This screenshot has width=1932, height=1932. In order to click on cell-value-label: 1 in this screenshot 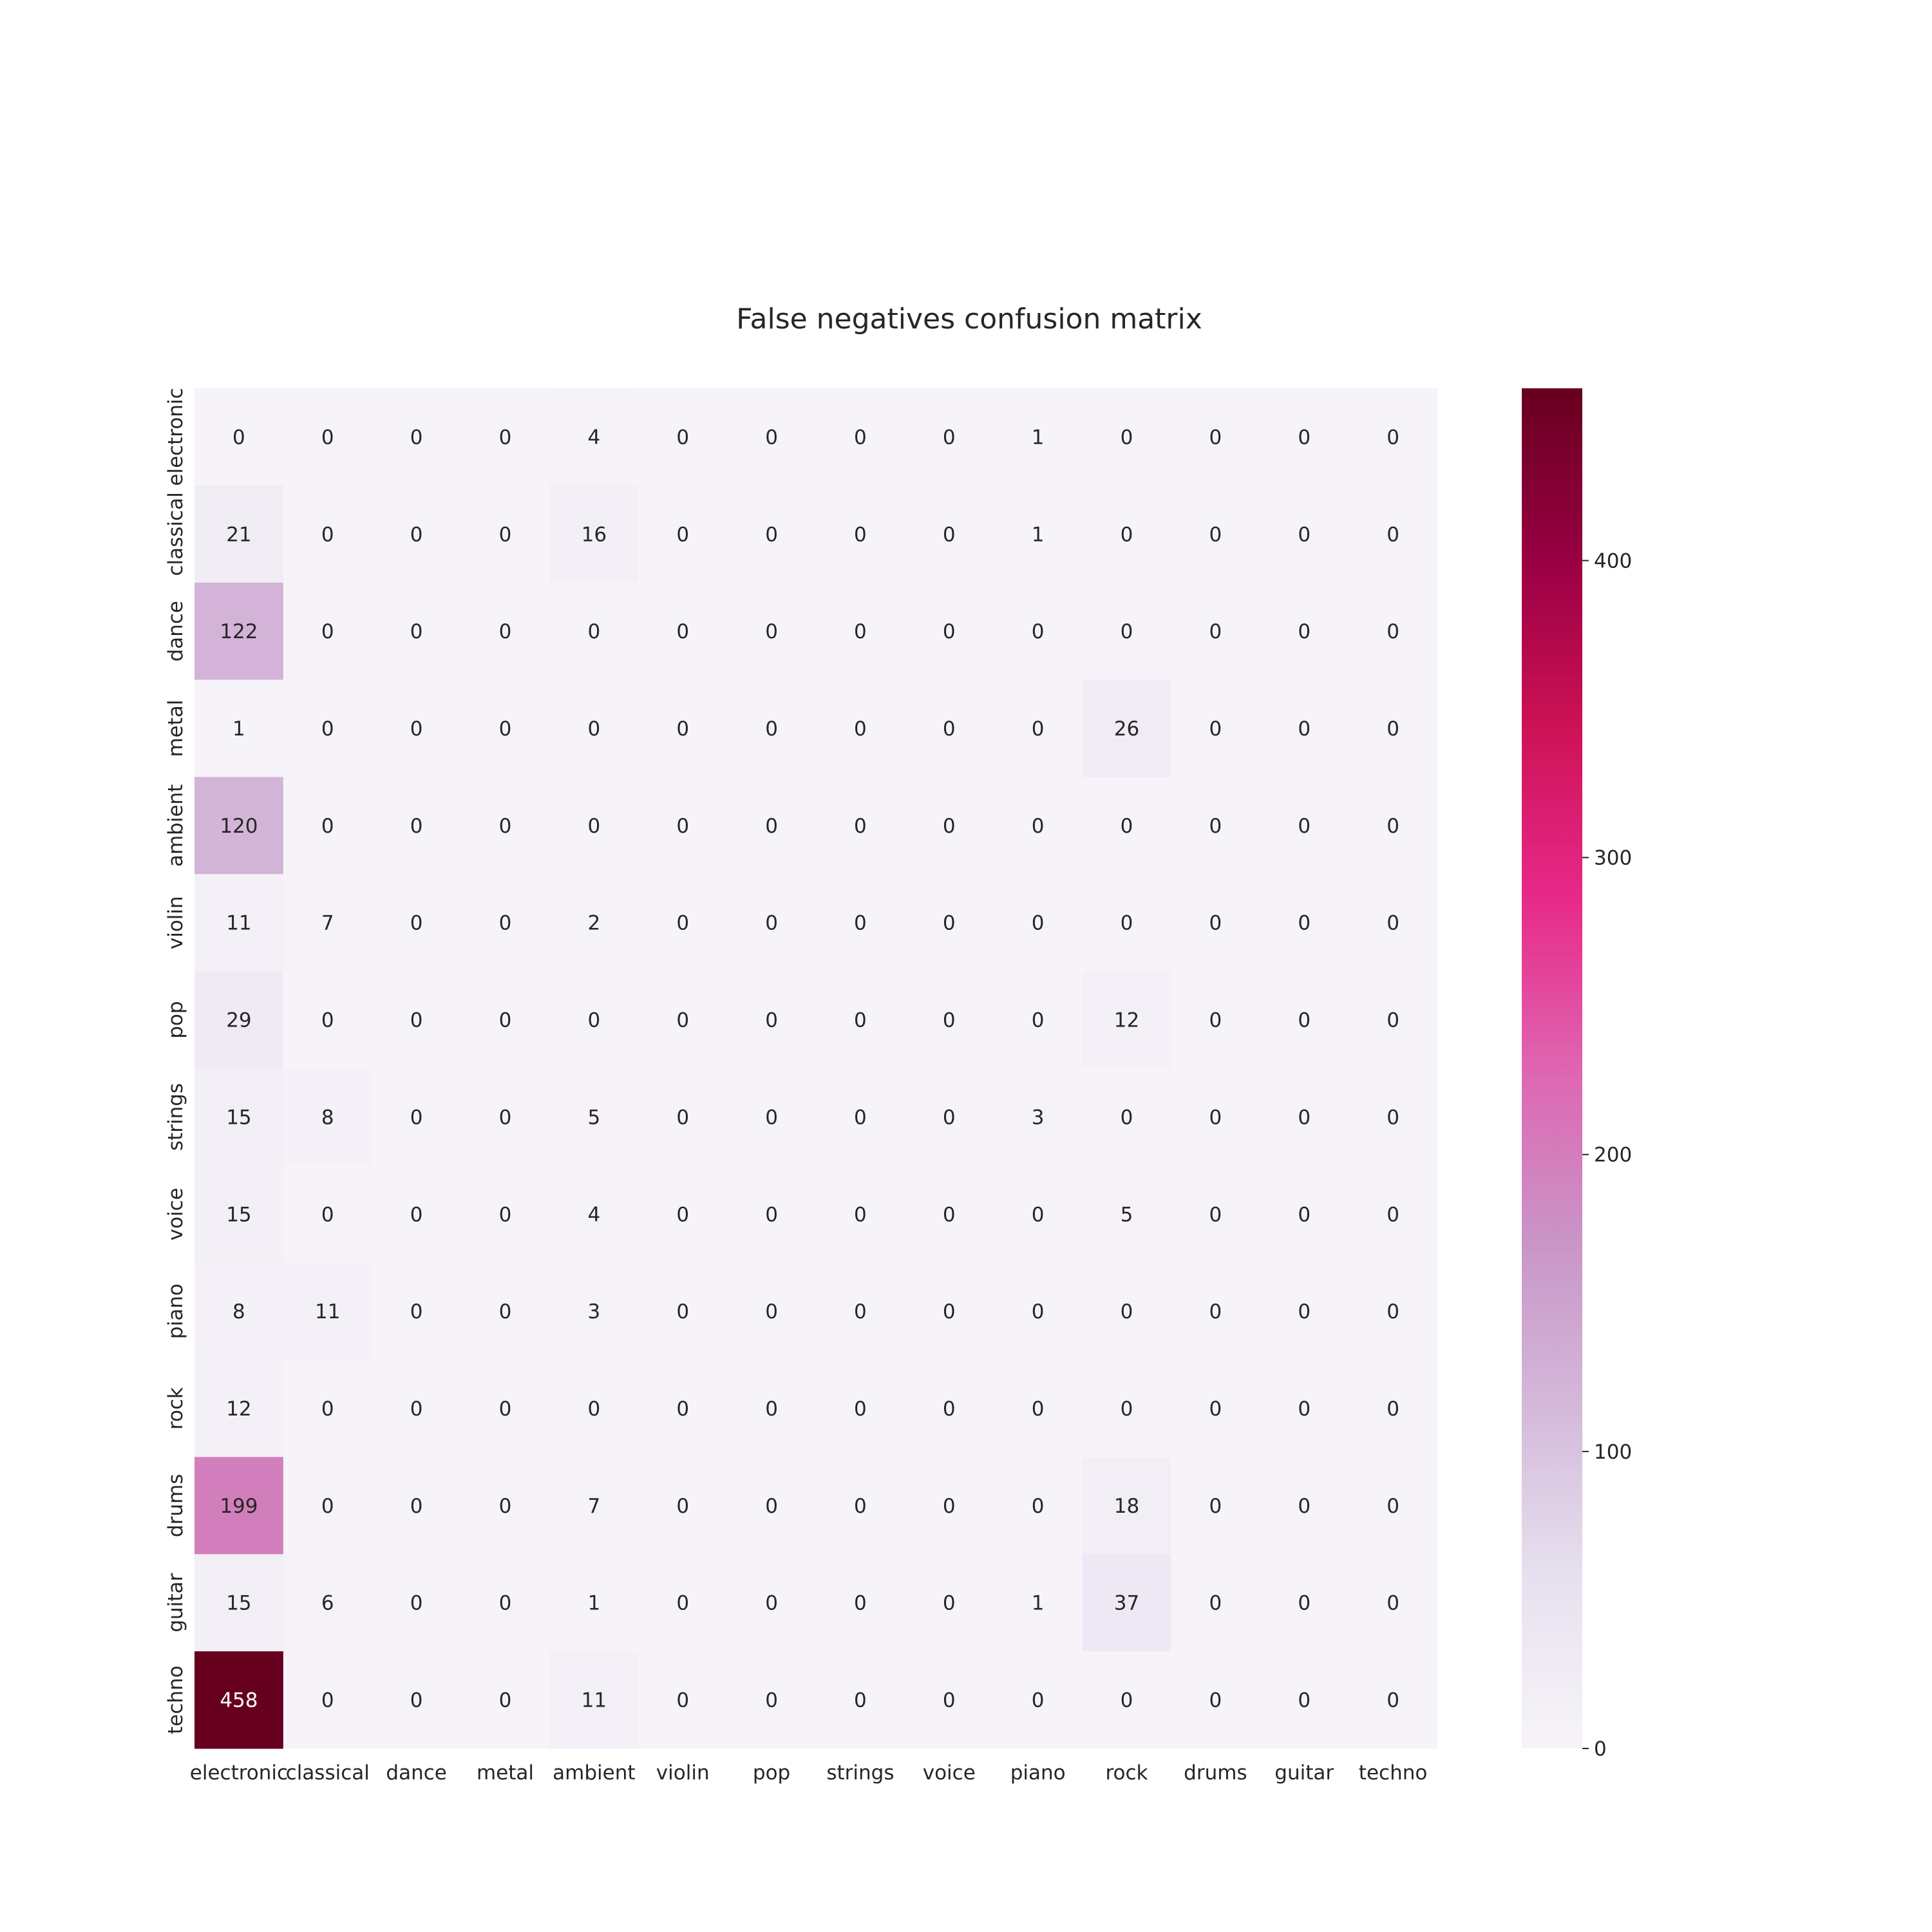, I will do `click(1038, 437)`.